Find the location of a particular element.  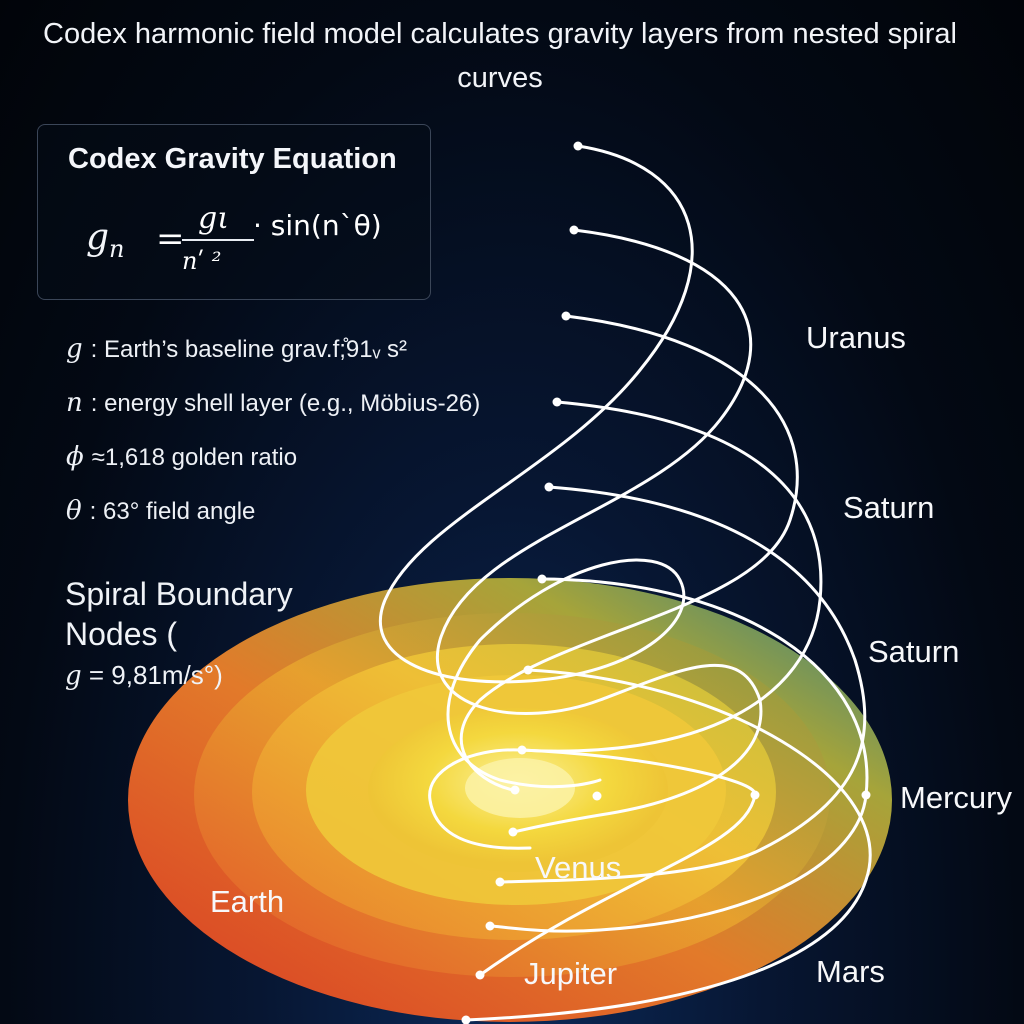

field-core is located at coordinates (520, 788).